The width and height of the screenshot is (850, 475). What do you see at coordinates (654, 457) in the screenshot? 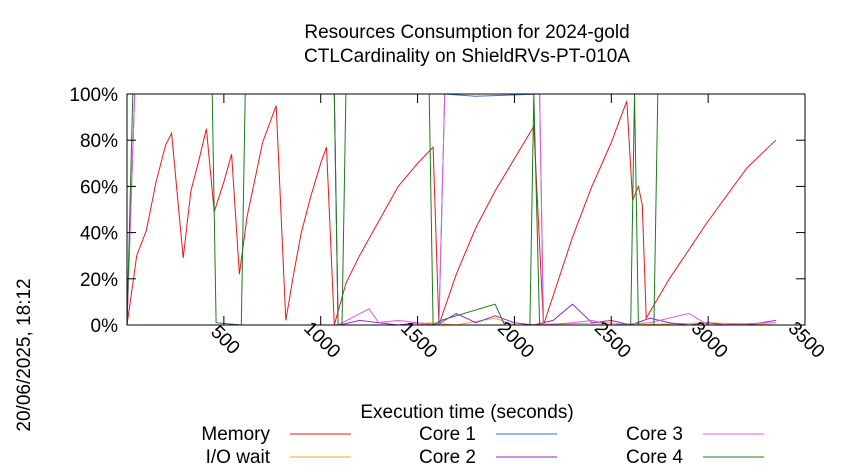
I see `legend-label: Core 4` at bounding box center [654, 457].